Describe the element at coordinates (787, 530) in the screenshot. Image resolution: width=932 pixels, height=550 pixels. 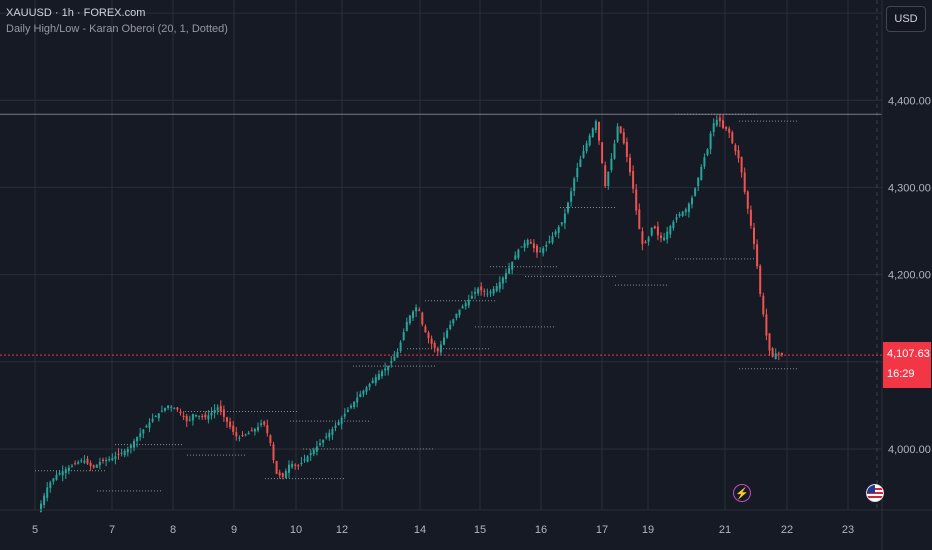
I see `x-tick-label: 22` at that location.